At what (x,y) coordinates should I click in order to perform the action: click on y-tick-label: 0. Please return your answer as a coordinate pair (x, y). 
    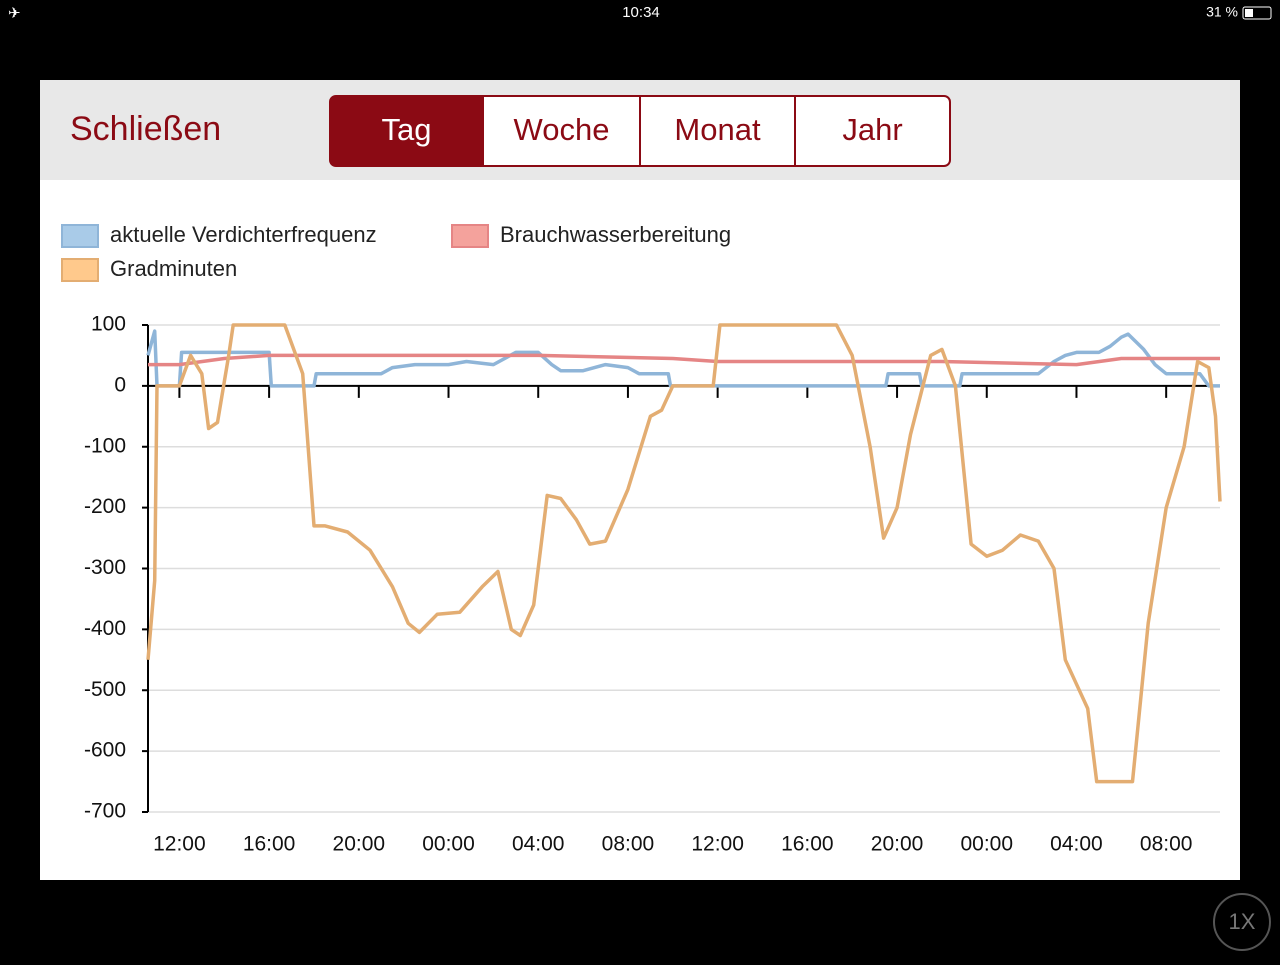
    Looking at the image, I should click on (120, 384).